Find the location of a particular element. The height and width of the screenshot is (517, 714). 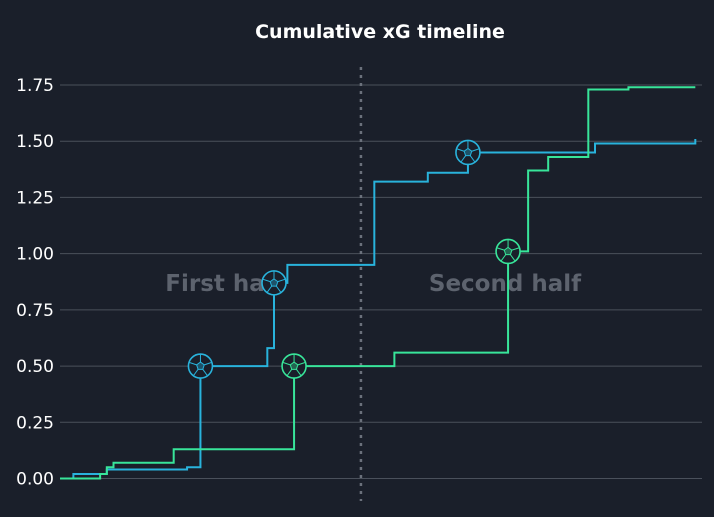

chart-title: Cumulative xG timeline is located at coordinates (380, 32).